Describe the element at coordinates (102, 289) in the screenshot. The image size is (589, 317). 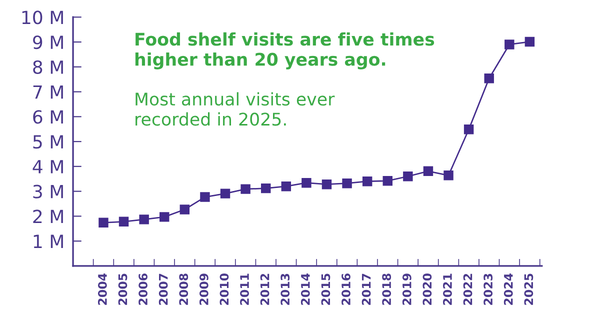
I see `x-tick-label: 2004` at that location.